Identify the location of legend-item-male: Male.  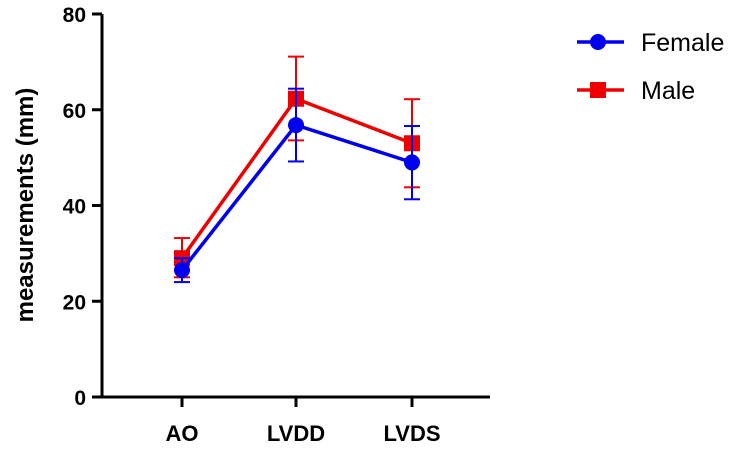
(636, 91).